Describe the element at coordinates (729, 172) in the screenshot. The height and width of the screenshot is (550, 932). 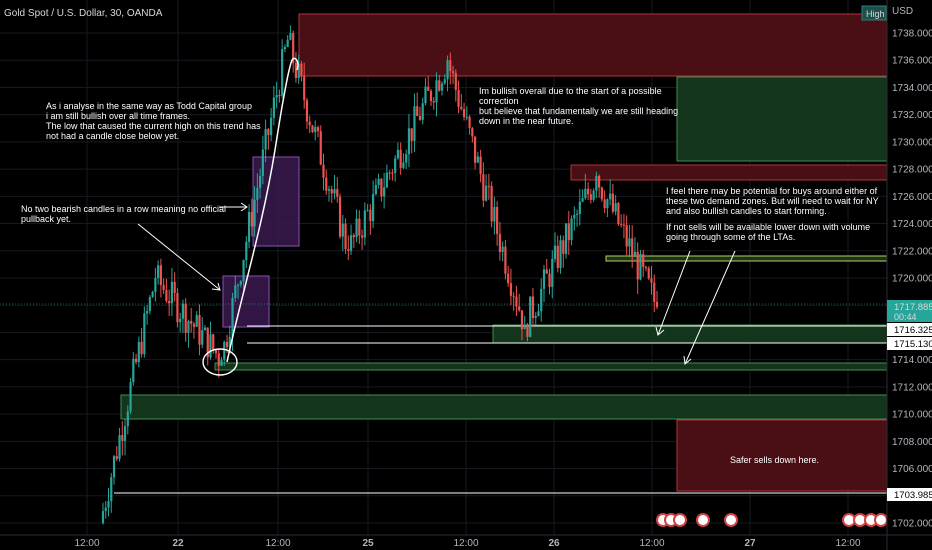
I see `supply-zone-mid` at that location.